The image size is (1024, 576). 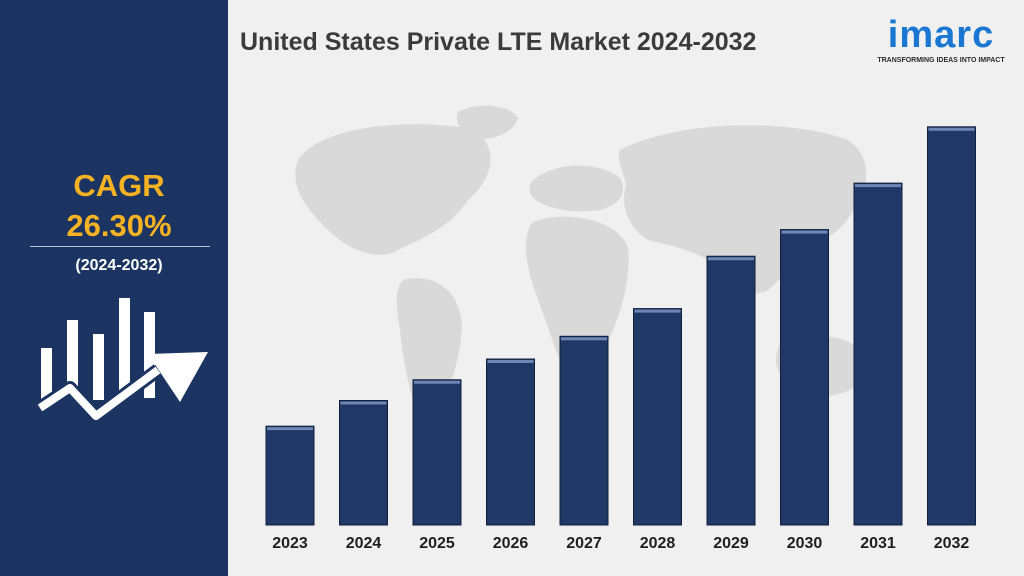 What do you see at coordinates (731, 543) in the screenshot?
I see `x-tick-2029: 2029` at bounding box center [731, 543].